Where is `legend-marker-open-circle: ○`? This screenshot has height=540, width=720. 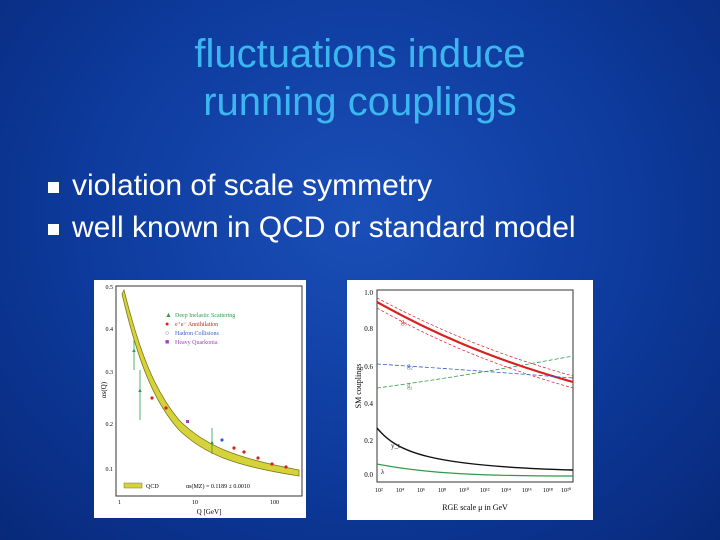
legend-marker-open-circle: ○ is located at coordinates (167, 333).